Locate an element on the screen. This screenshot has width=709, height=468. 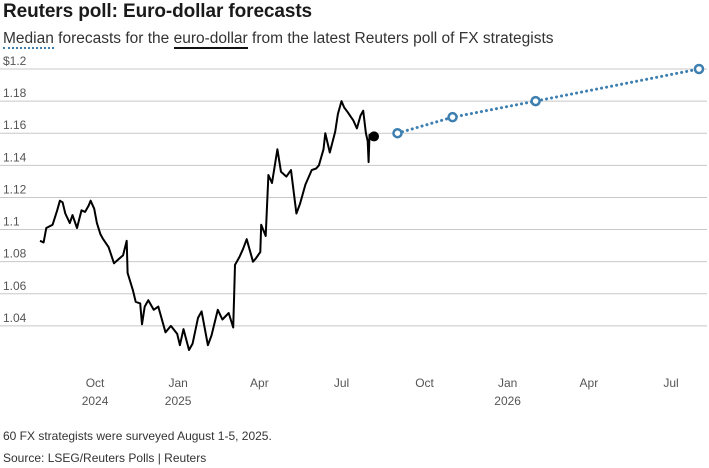
y-tick-label: 1.12 is located at coordinates (15, 189).